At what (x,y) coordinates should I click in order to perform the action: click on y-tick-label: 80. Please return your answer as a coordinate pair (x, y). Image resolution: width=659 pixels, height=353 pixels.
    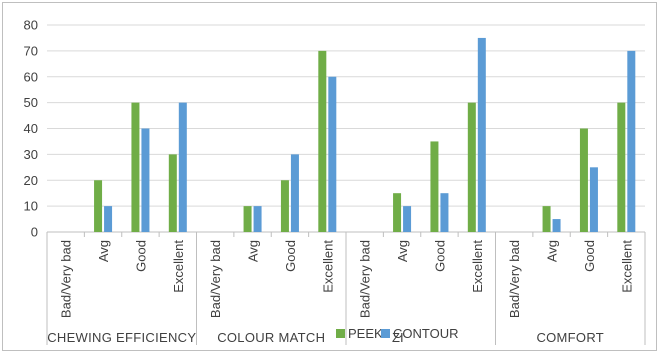
    Looking at the image, I should click on (31, 25).